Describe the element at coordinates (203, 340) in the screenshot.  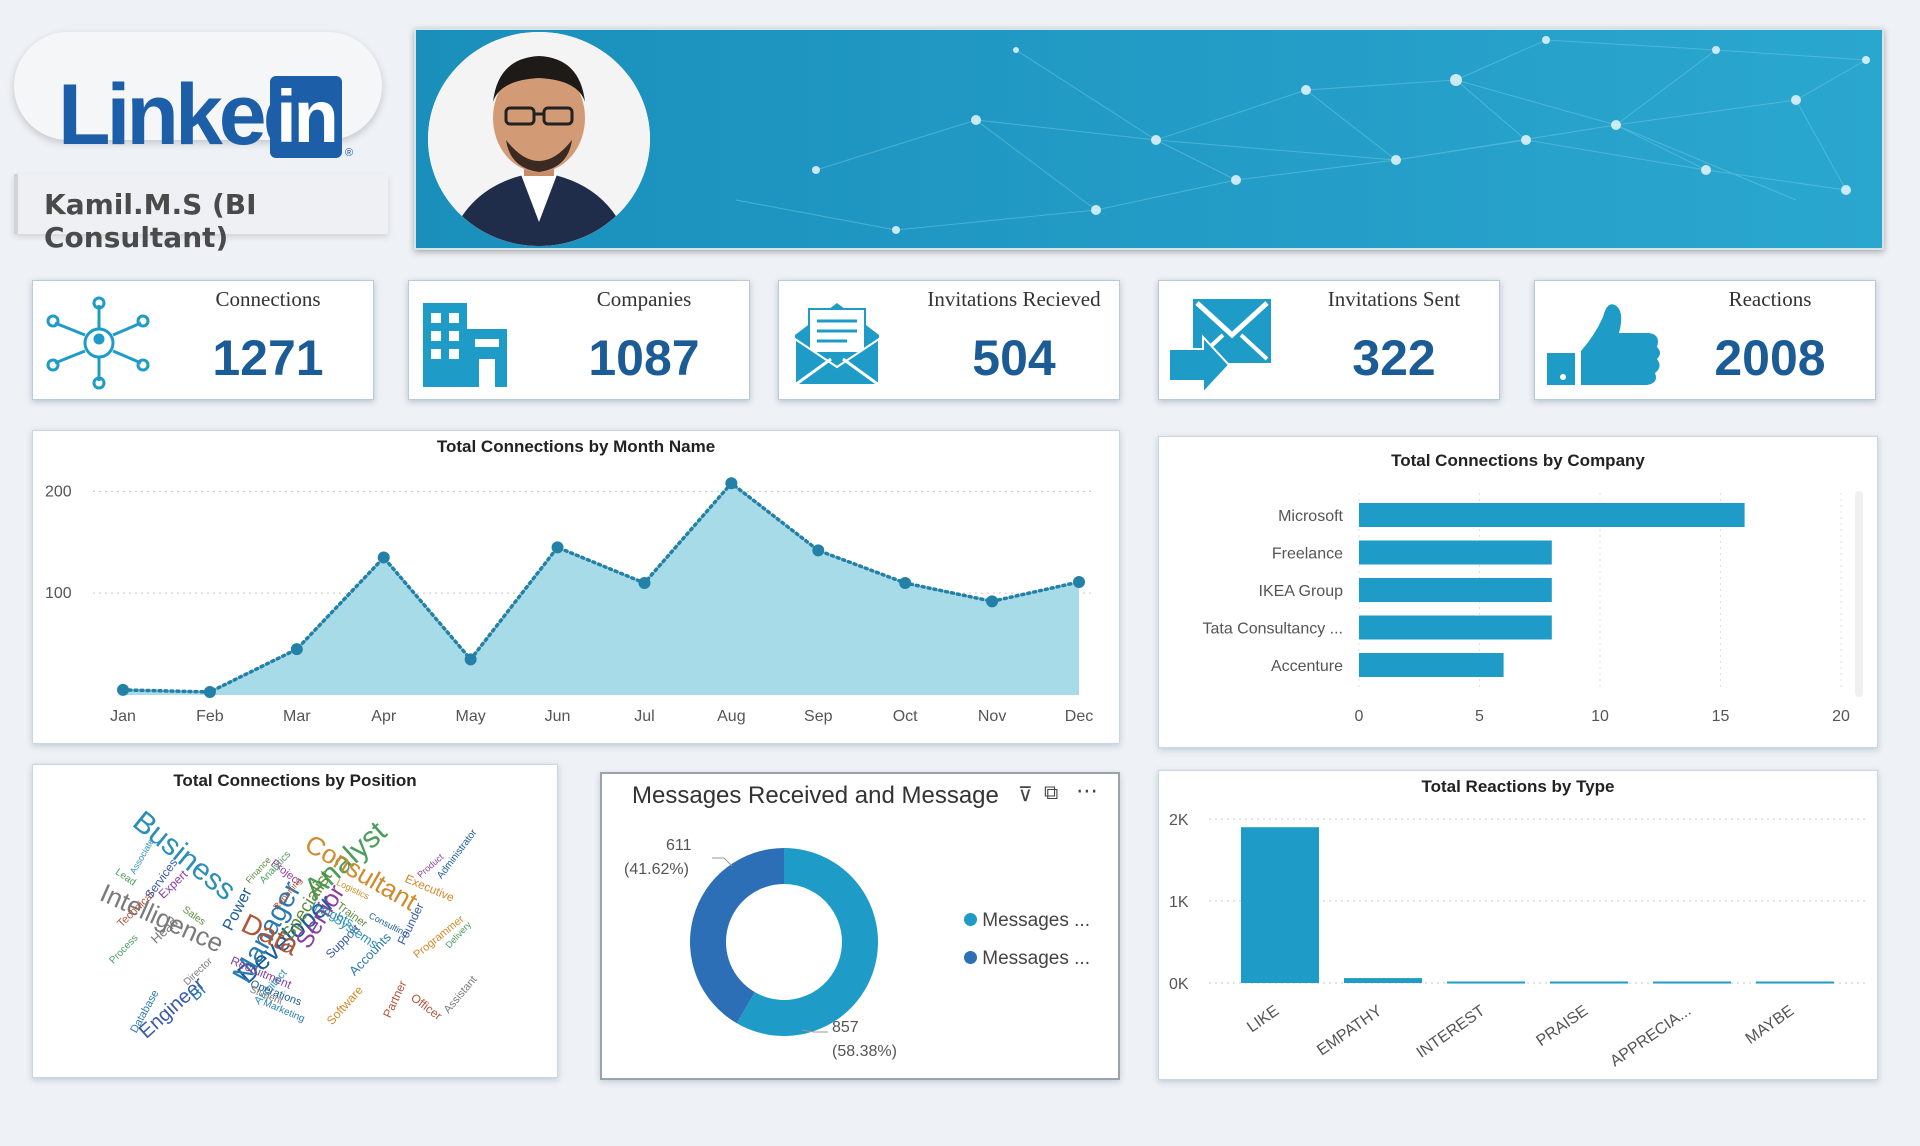
I see `kpi-card-connections: Connections 1271` at that location.